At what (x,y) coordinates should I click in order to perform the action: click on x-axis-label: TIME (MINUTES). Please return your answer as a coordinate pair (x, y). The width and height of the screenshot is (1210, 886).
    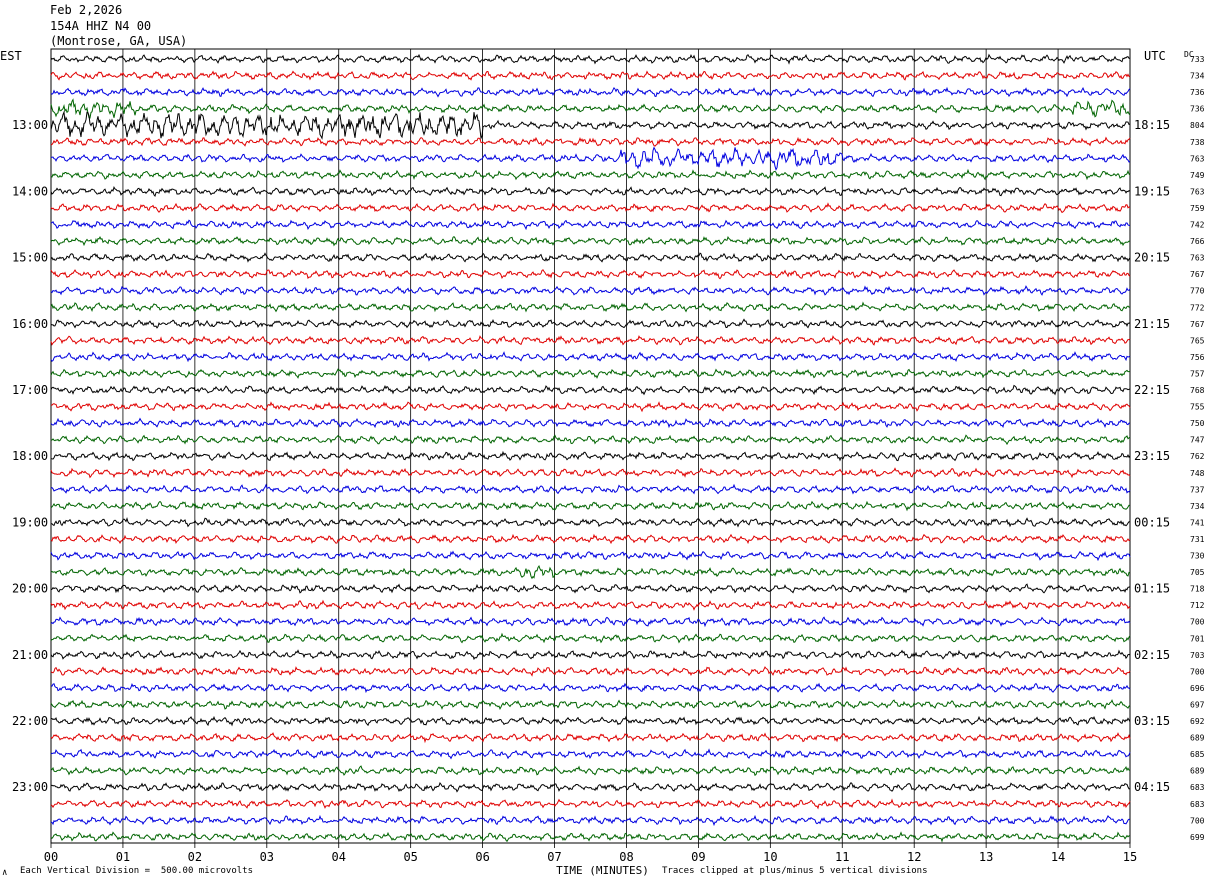
    Looking at the image, I should click on (602, 870).